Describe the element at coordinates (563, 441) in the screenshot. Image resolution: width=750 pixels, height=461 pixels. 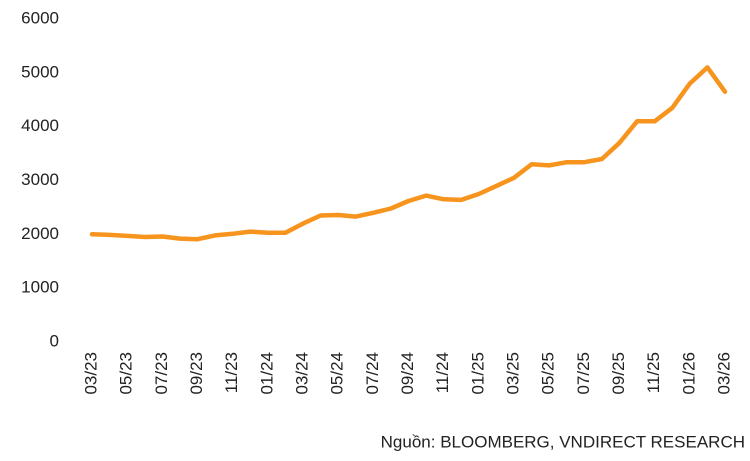
I see `source-note: Nguồn: BLOOMBERG, VNDIRECT RESEARCH` at that location.